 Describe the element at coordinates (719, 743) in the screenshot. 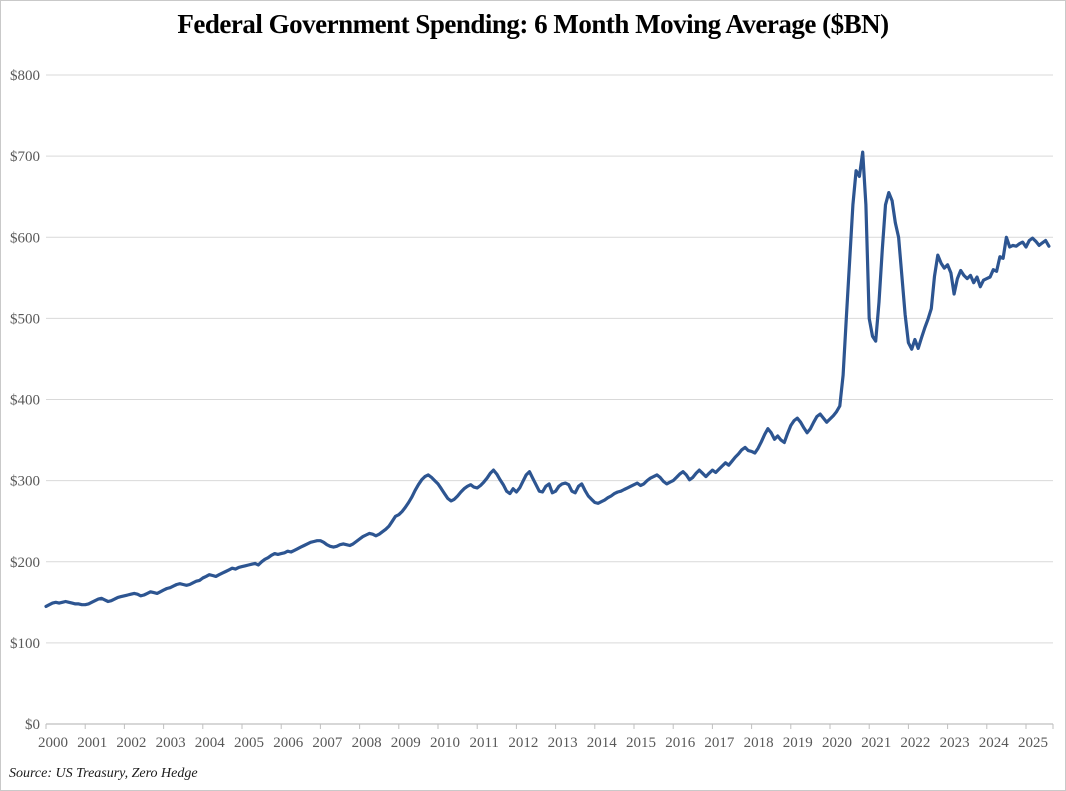

I see `x-axis-label: 2017` at that location.